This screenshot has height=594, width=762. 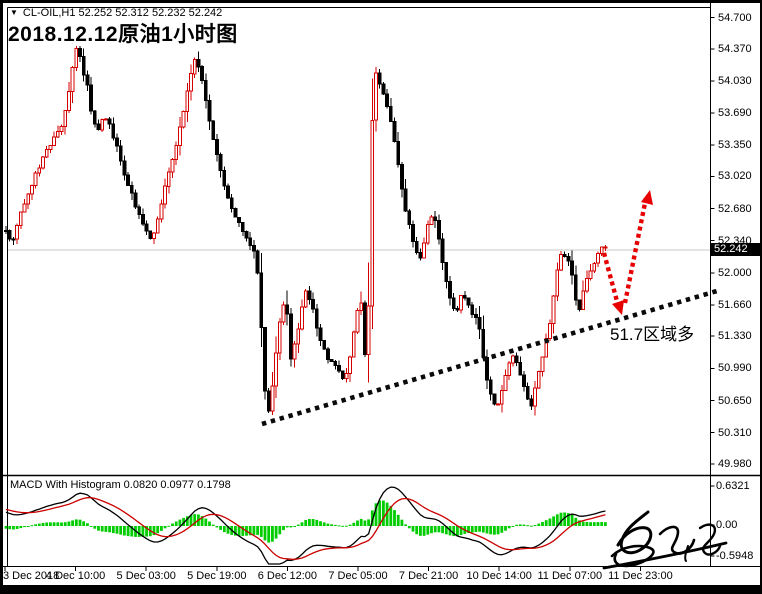 I want to click on symbol-info-bar: ▼ CL-OIL,H1 52.252 52.312 52.232 52.242, so click(x=116, y=13).